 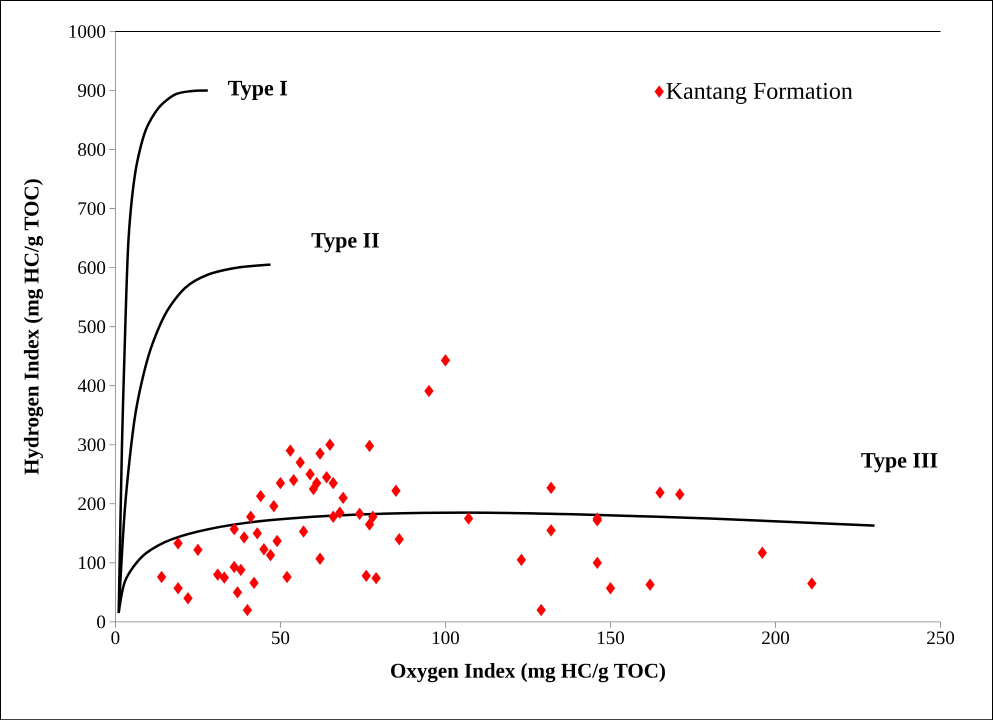 I want to click on x-tick-label: 150, so click(x=611, y=637).